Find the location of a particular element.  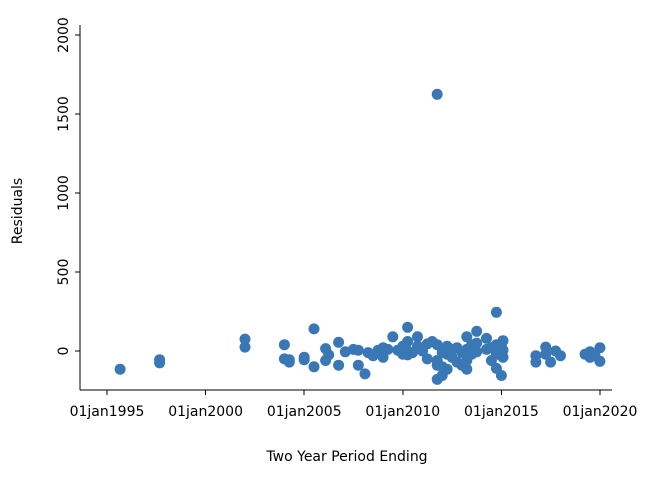

x-tick-label: 01jan1995 is located at coordinates (107, 412).